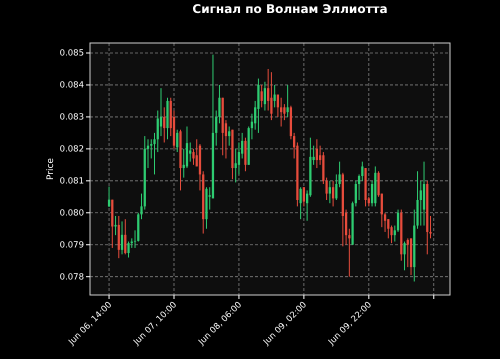 Image resolution: width=500 pixels, height=359 pixels. I want to click on y-tick-label: 0.079, so click(72, 245).